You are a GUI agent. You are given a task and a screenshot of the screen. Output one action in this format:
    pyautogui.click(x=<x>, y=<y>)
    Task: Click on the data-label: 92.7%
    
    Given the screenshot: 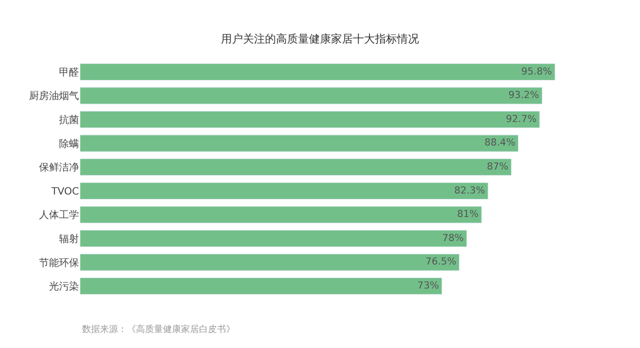 What is the action you would take?
    pyautogui.click(x=521, y=119)
    